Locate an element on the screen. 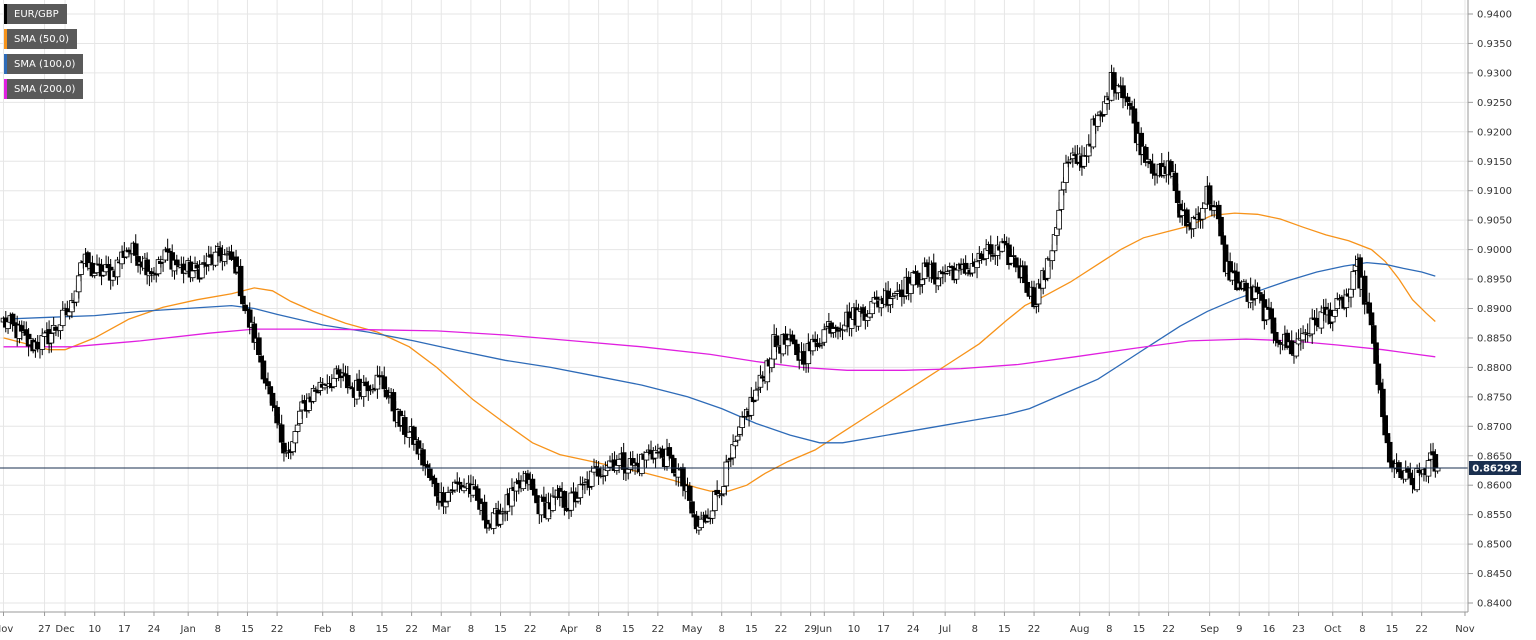 This screenshot has height=640, width=1536. x-tick-label: 16 is located at coordinates (1269, 629).